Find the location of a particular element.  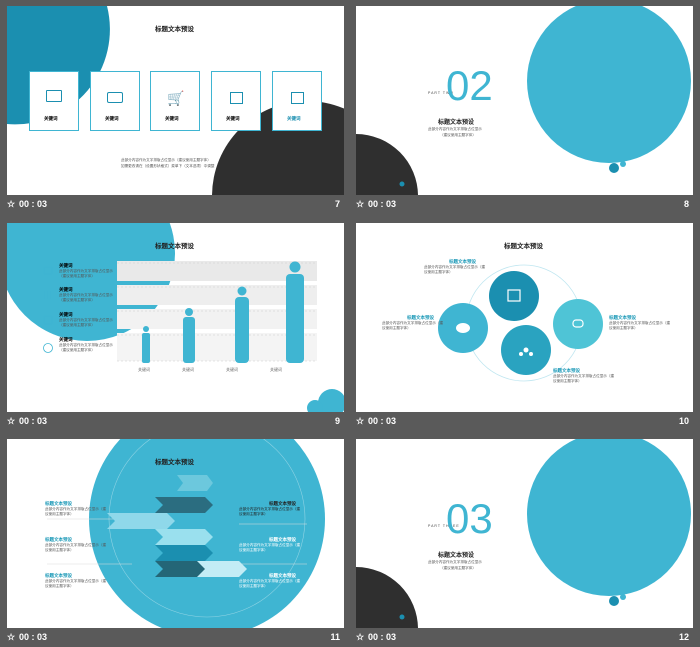

slide-12-background-shapes is located at coordinates (523, 533).